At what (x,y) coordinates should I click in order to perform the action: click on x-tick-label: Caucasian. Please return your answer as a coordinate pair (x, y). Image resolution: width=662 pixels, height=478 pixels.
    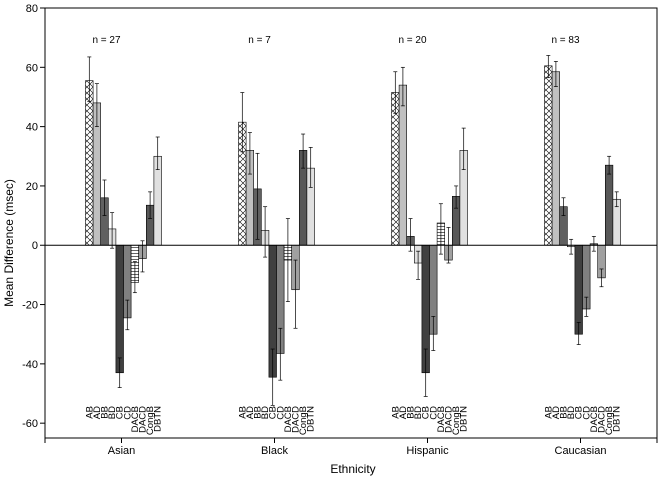
    Looking at the image, I should click on (581, 451).